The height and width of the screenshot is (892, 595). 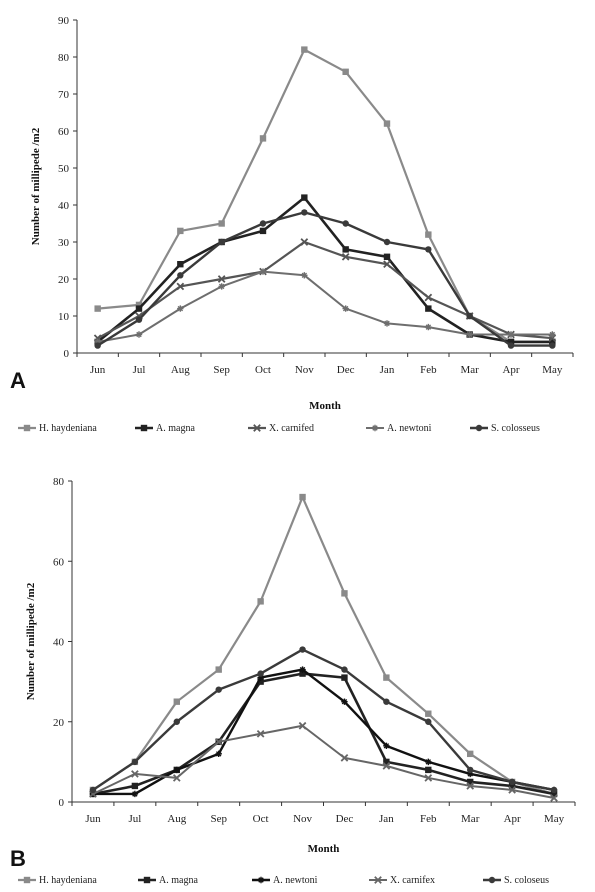 What do you see at coordinates (18, 380) in the screenshot?
I see `panel-label: A` at bounding box center [18, 380].